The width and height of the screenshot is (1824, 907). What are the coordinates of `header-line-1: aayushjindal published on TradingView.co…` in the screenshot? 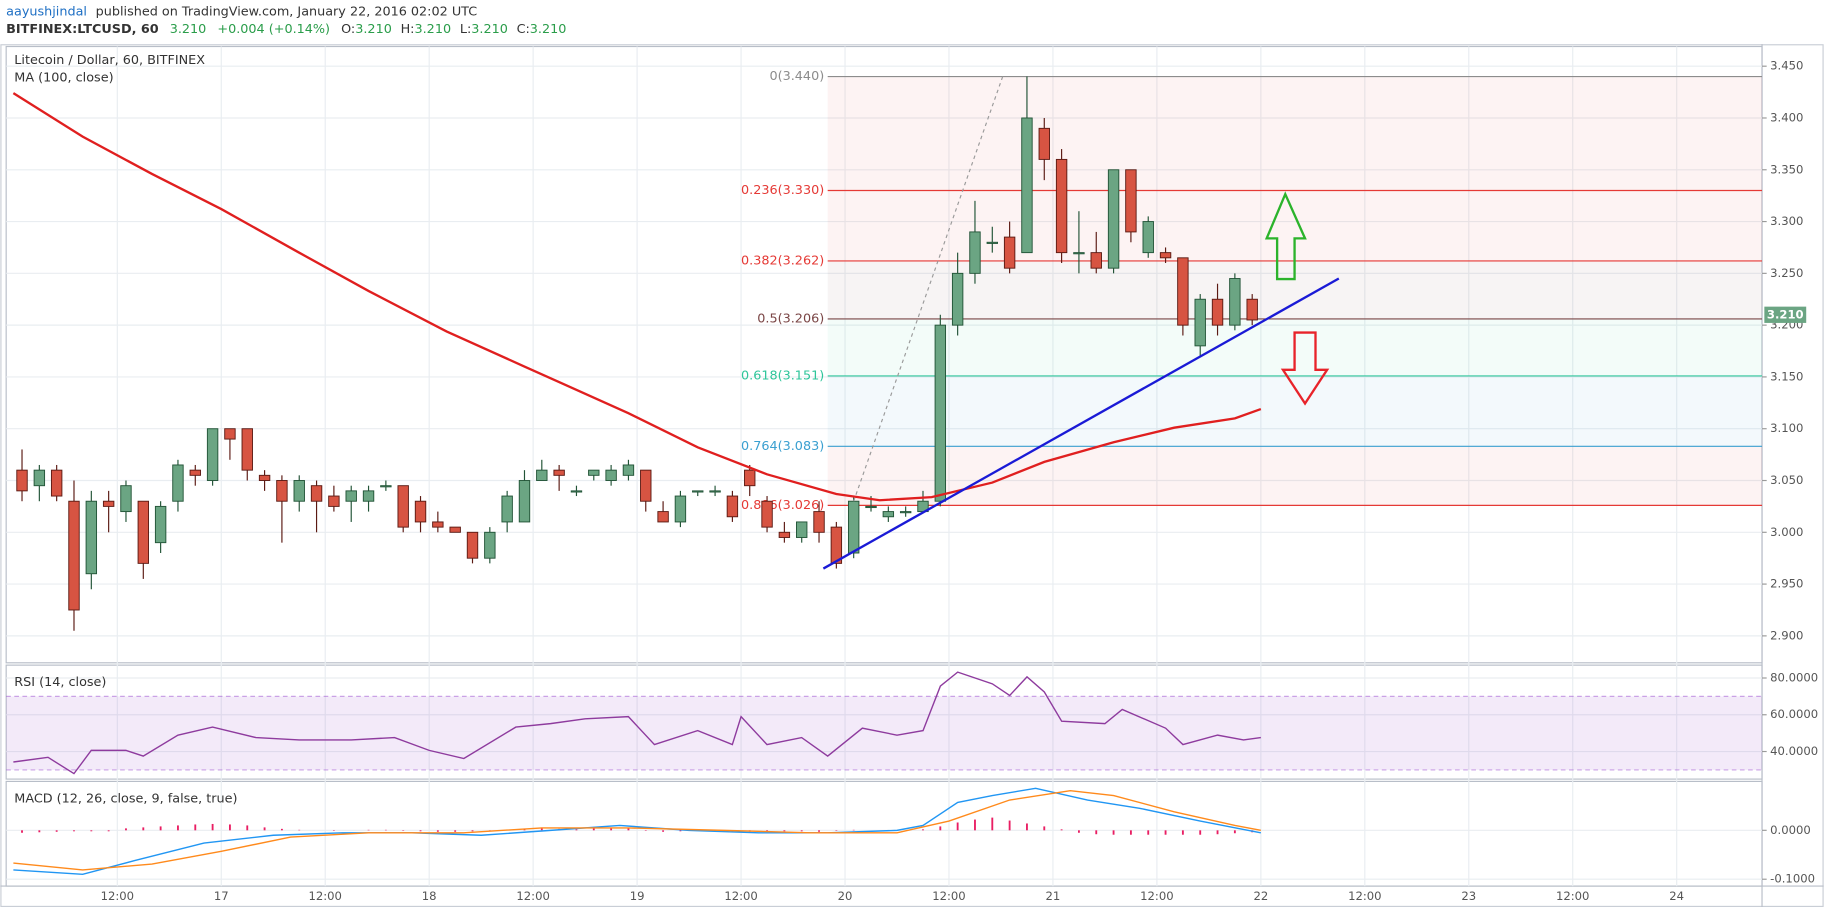 It's located at (241, 11).